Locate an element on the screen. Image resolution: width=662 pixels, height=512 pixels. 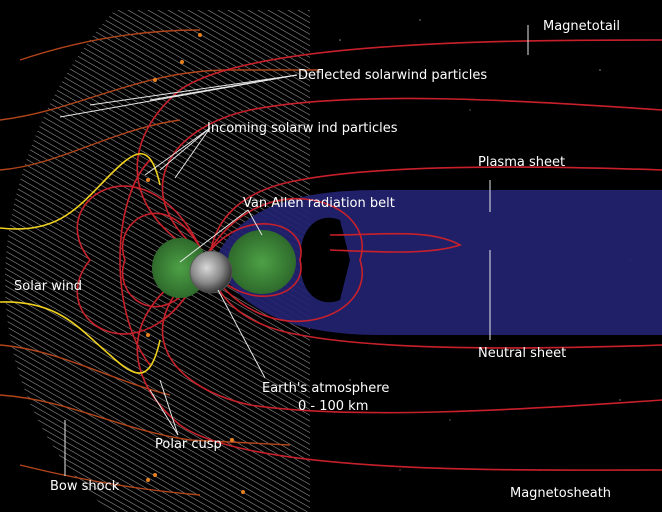
earth is located at coordinates (211, 272).